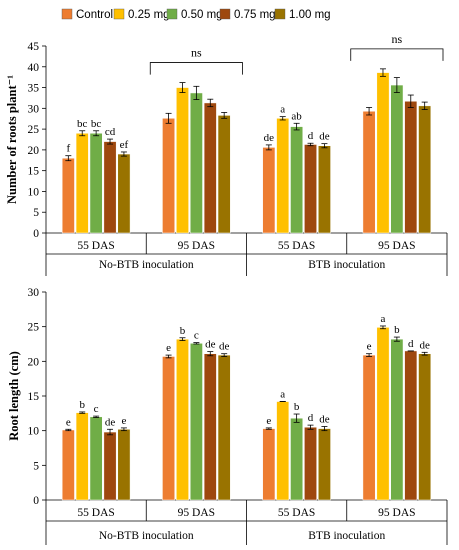 The image size is (459, 550). Describe the element at coordinates (110, 132) in the screenshot. I see `significance-letter: cd` at that location.